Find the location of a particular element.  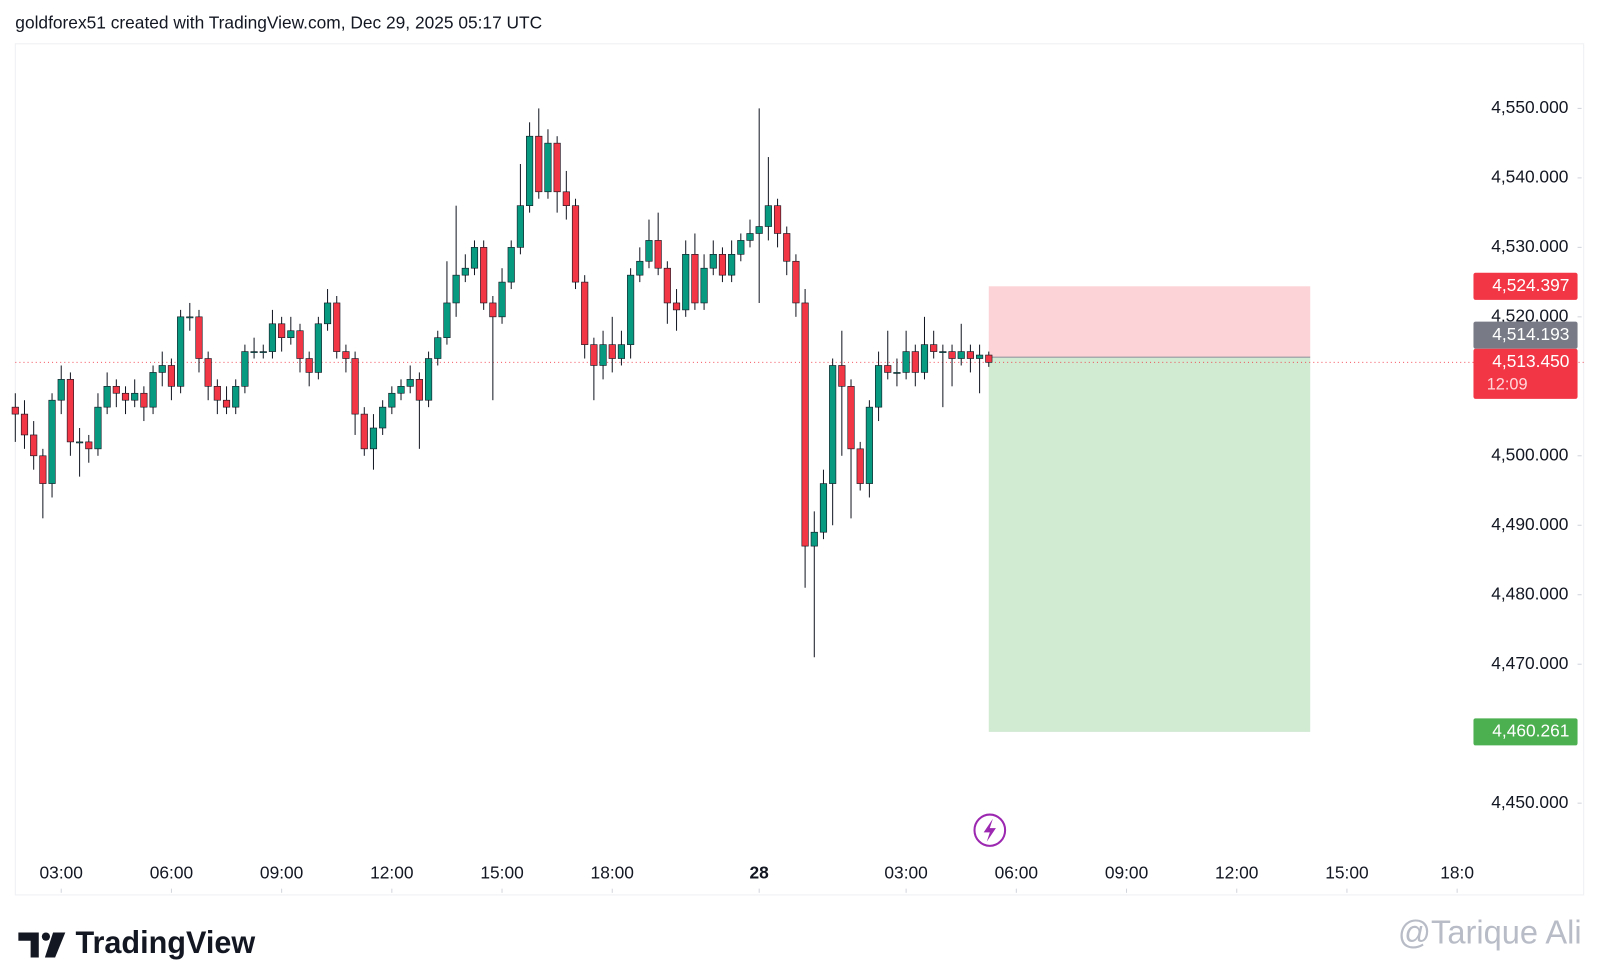

replay-icon is located at coordinates (990, 830).